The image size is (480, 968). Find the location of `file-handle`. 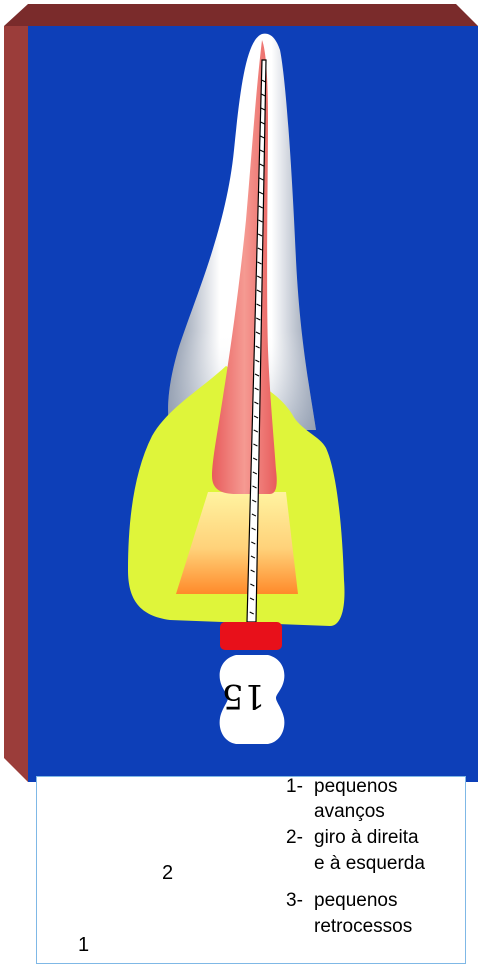

file-handle is located at coordinates (252, 699).